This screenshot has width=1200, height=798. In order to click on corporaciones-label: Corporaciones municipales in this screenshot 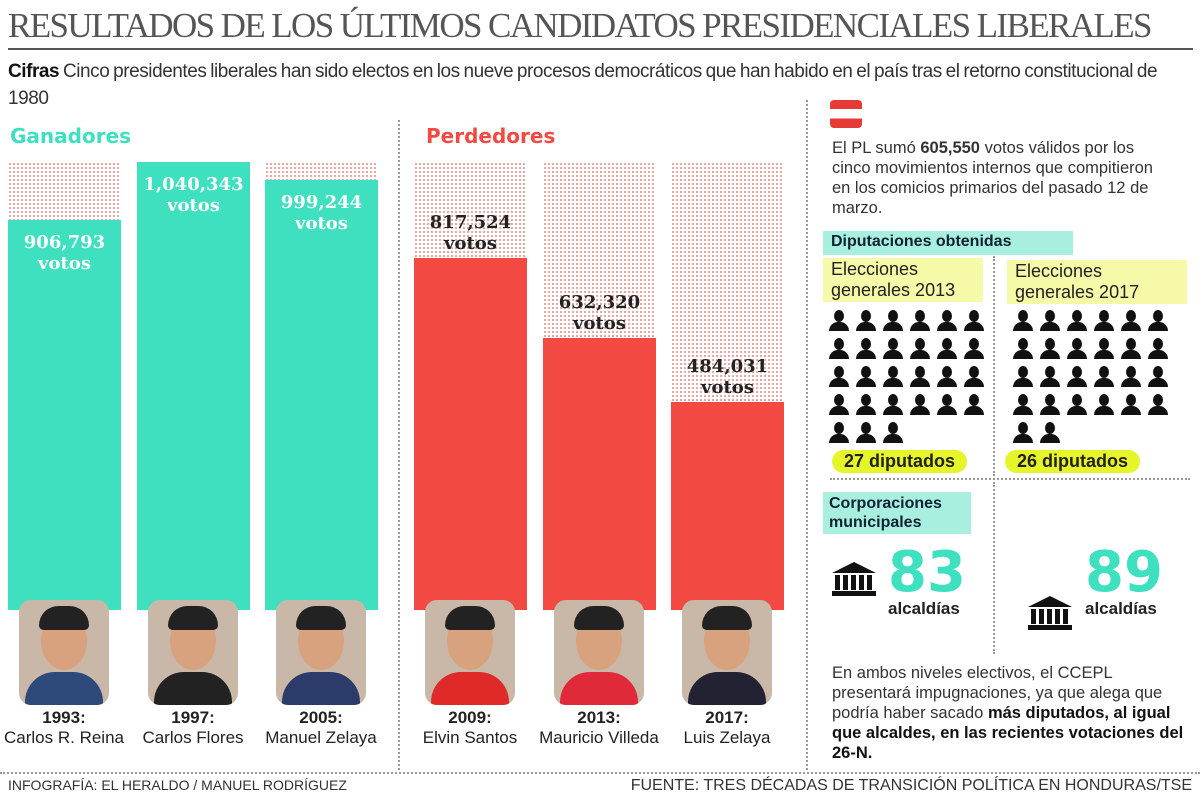, I will do `click(897, 513)`.